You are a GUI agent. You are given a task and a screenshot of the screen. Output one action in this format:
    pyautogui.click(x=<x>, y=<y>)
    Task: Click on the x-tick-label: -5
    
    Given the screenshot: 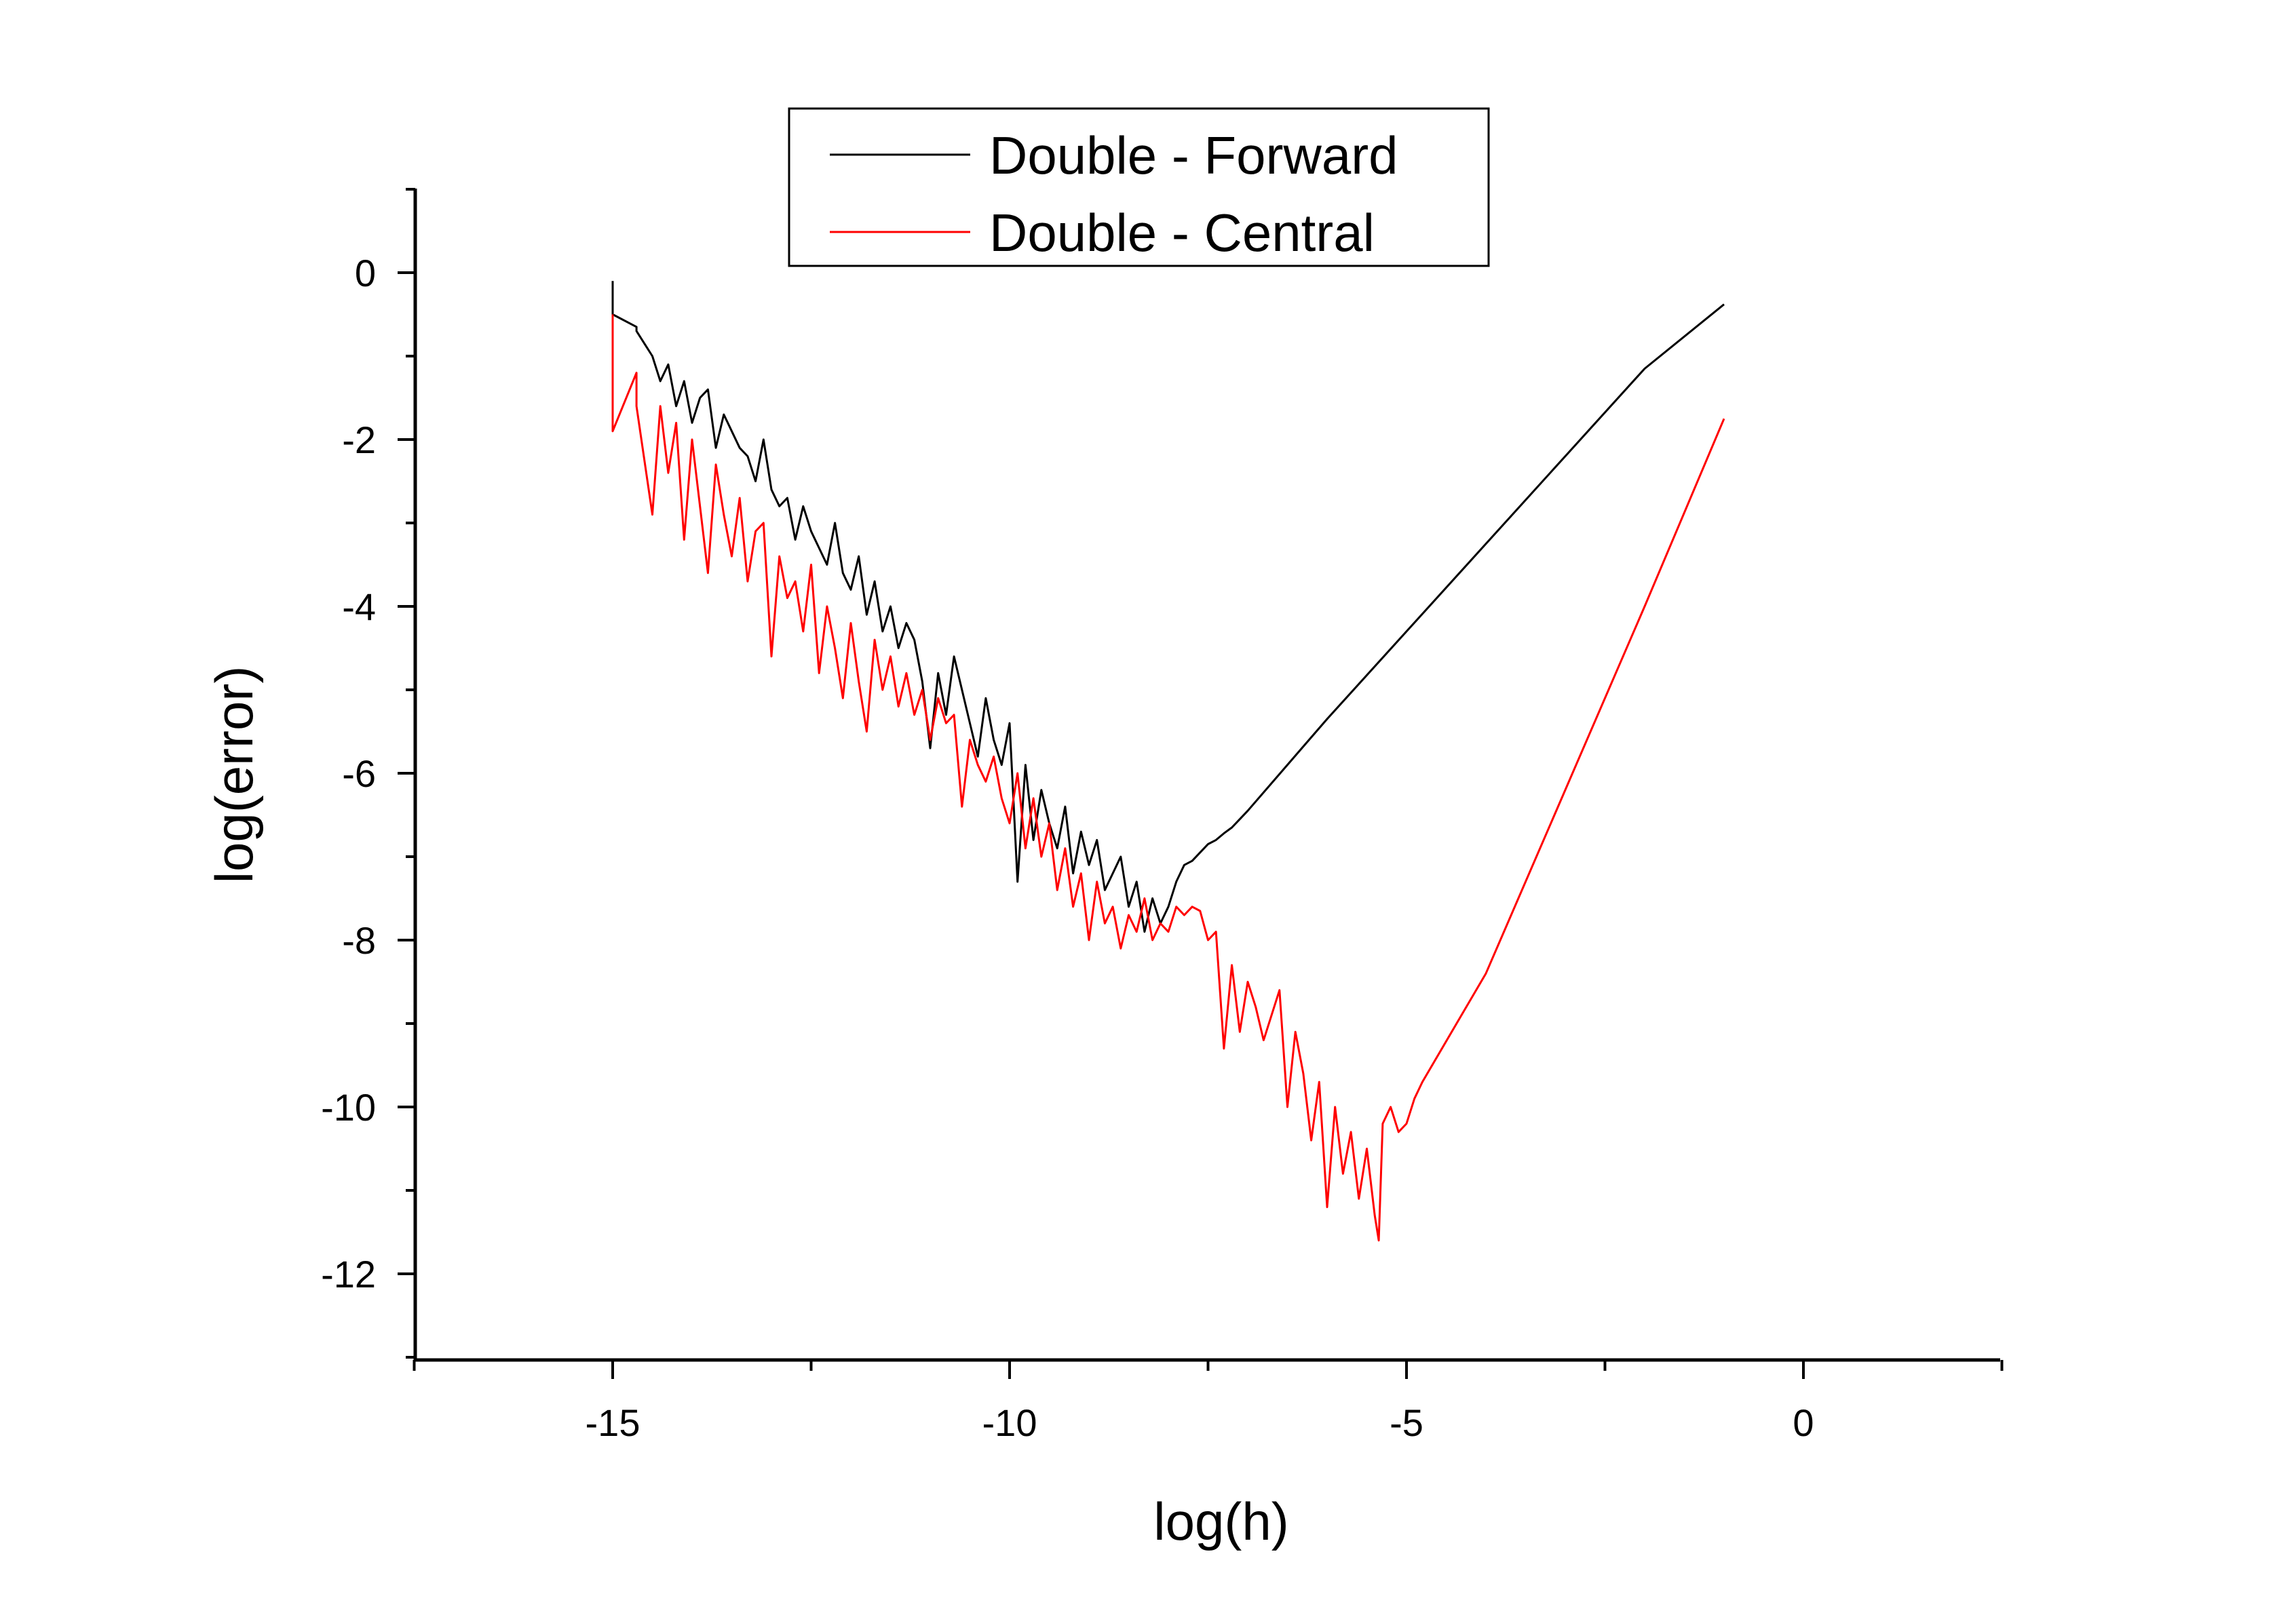 What is the action you would take?
    pyautogui.click(x=1407, y=1422)
    